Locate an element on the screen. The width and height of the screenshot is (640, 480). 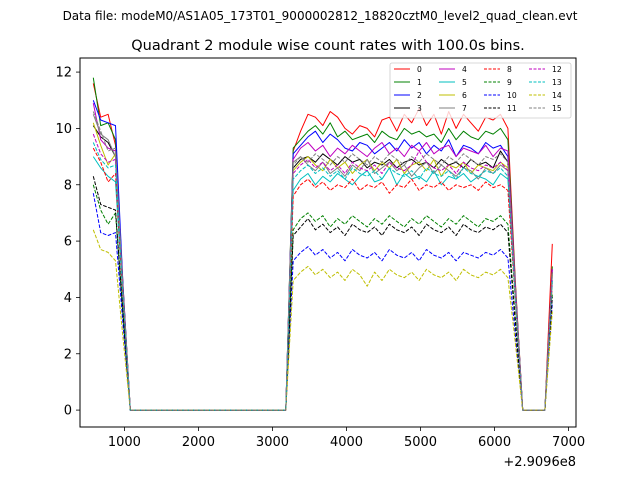
legend-label-11: 11 is located at coordinates (512, 108).